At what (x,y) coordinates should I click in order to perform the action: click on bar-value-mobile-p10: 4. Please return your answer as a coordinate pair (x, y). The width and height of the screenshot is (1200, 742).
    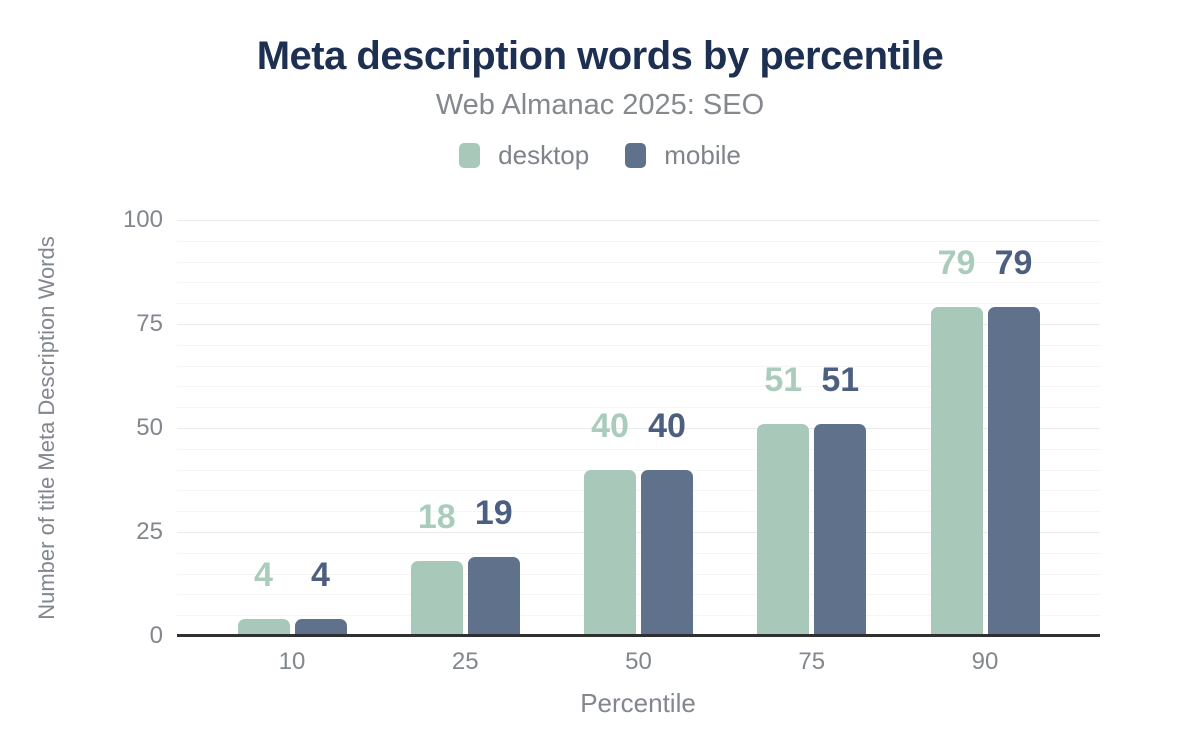
    Looking at the image, I should click on (320, 575).